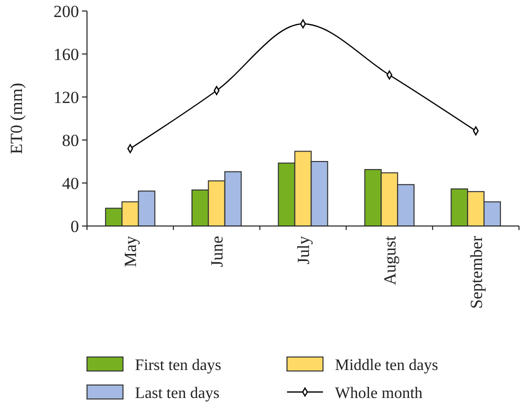  What do you see at coordinates (386, 365) in the screenshot?
I see `legend-label: Middle ten days` at bounding box center [386, 365].